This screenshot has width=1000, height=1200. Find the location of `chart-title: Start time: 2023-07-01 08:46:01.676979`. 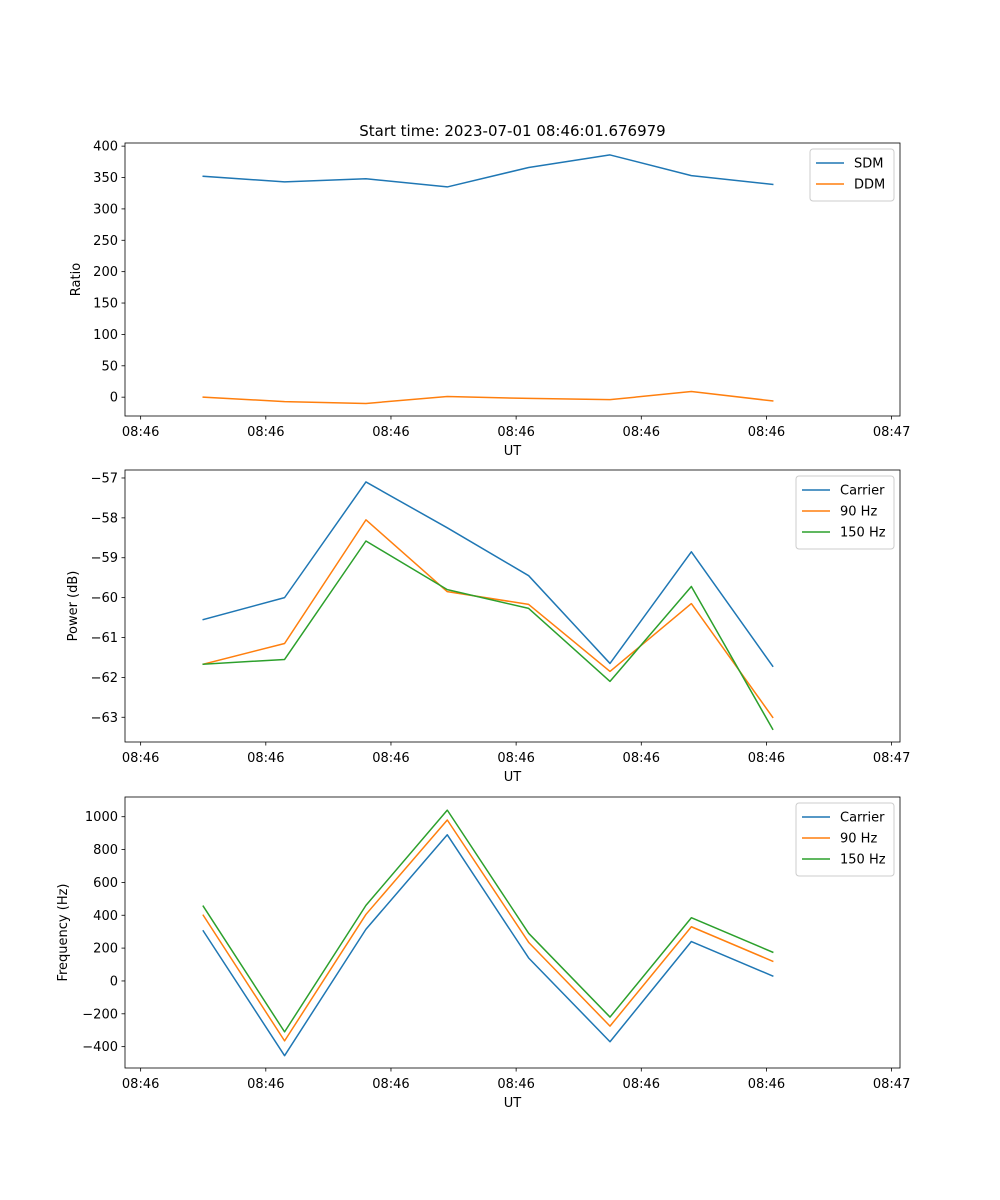

chart-title: Start time: 2023-07-01 08:46:01.676979 is located at coordinates (512, 131).